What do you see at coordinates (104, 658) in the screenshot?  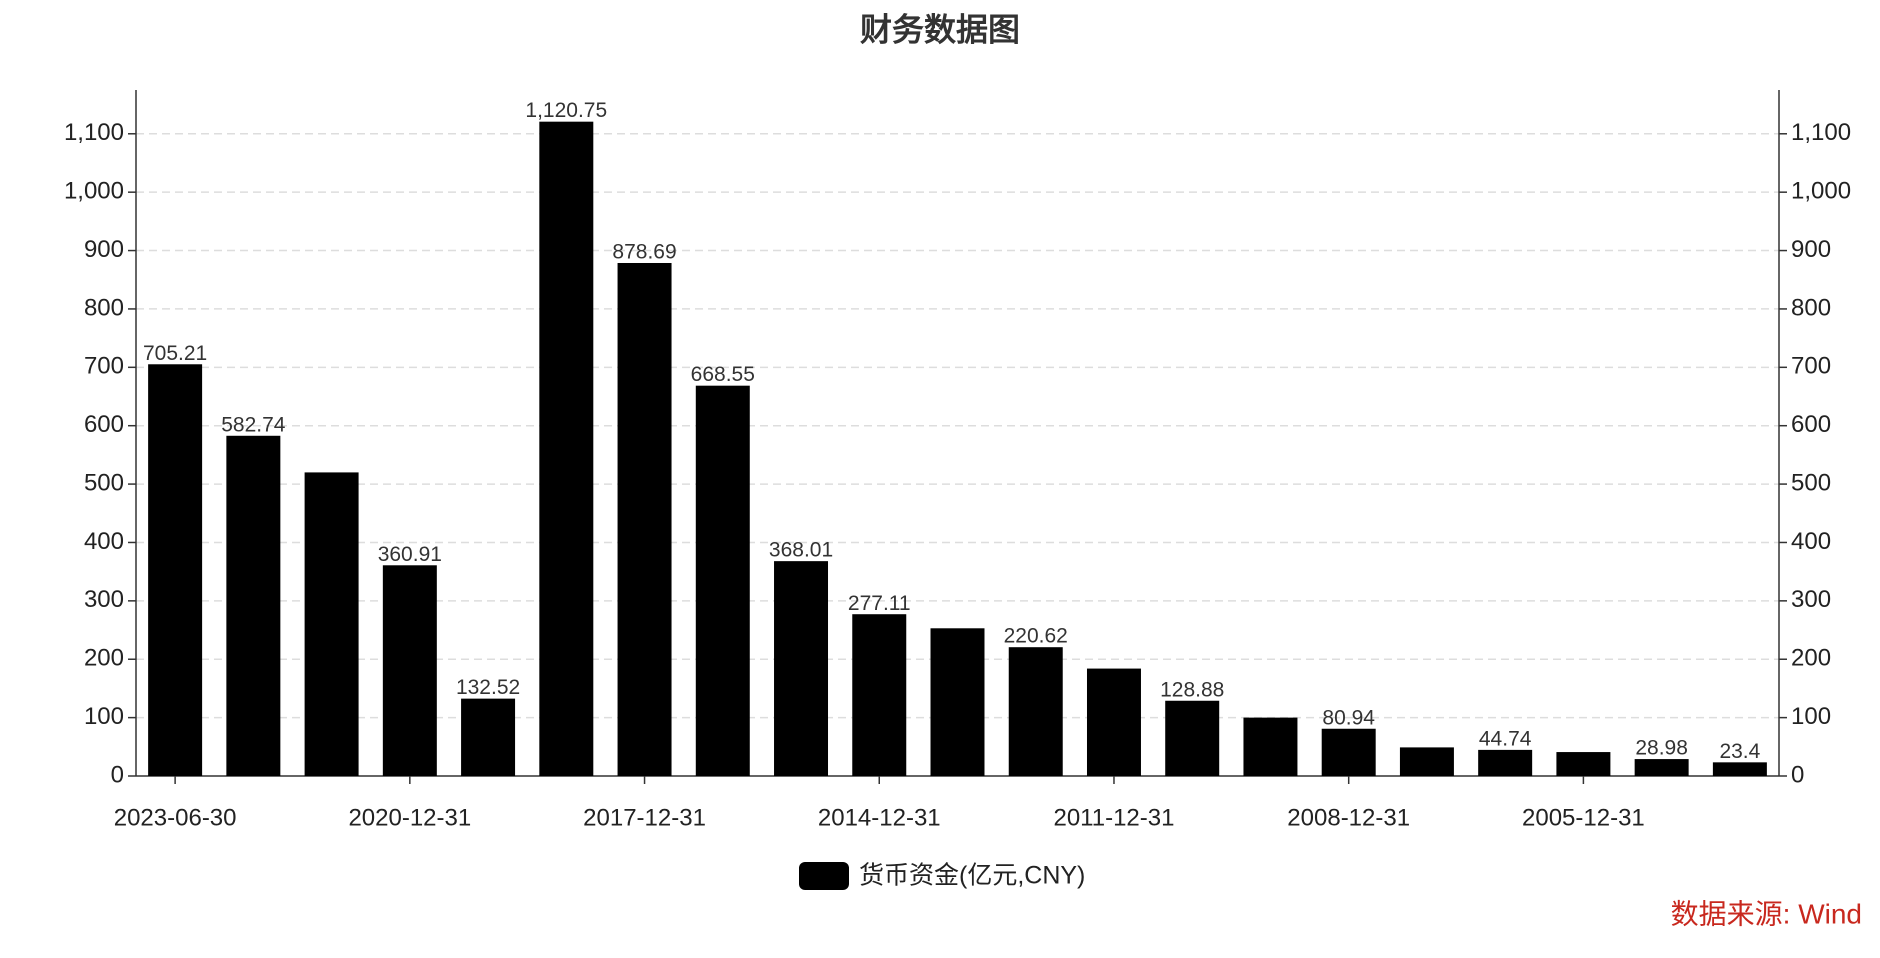 I see `y-tick-label: 200` at bounding box center [104, 658].